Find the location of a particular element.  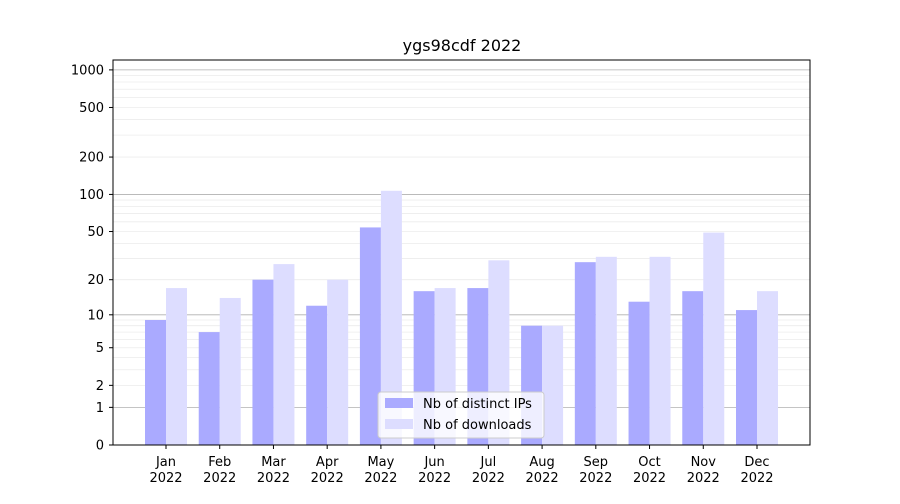

x-tick-label: May 2022 is located at coordinates (380, 470).